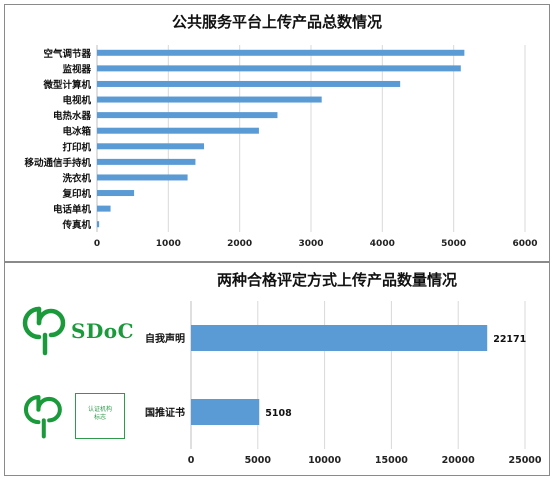  Describe the element at coordinates (391, 460) in the screenshot. I see `x-tick-label: 15000` at that location.